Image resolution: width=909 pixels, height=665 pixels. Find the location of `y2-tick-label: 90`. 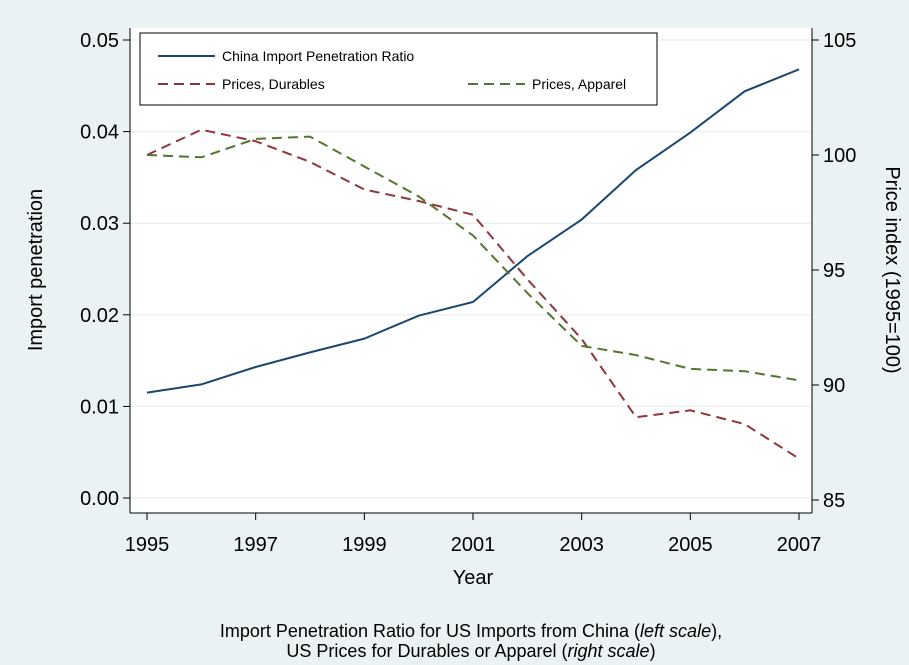

y2-tick-label: 90 is located at coordinates (834, 386).